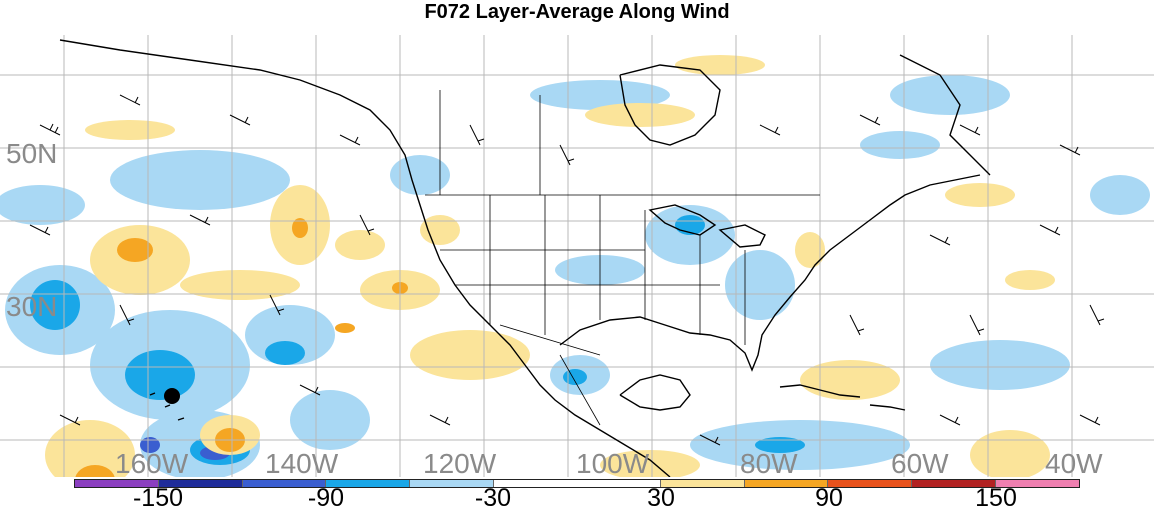 This screenshot has width=1154, height=512. What do you see at coordinates (241, 347) in the screenshot?
I see `strong-positive-shading` at bounding box center [241, 347].